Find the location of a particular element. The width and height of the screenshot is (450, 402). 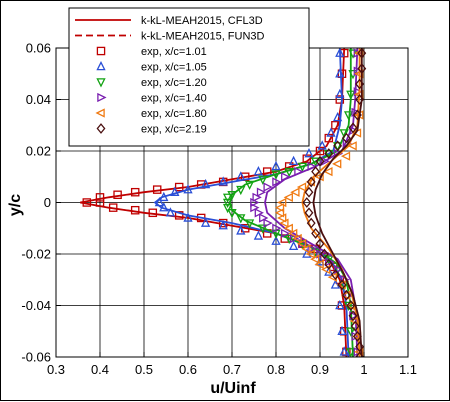

legend-item: exp, x/c=1.01 is located at coordinates (151, 52).